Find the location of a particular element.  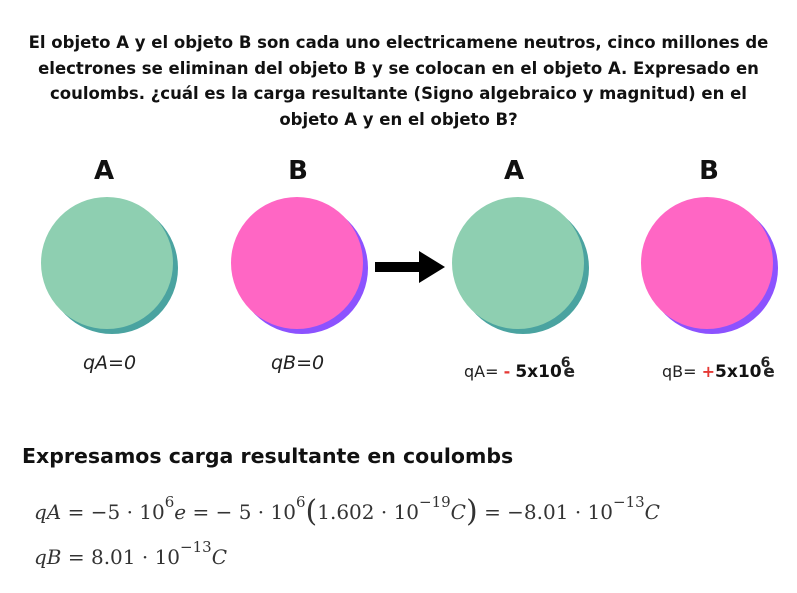

charge-b-after-magnitude: 5x10 is located at coordinates (738, 372).